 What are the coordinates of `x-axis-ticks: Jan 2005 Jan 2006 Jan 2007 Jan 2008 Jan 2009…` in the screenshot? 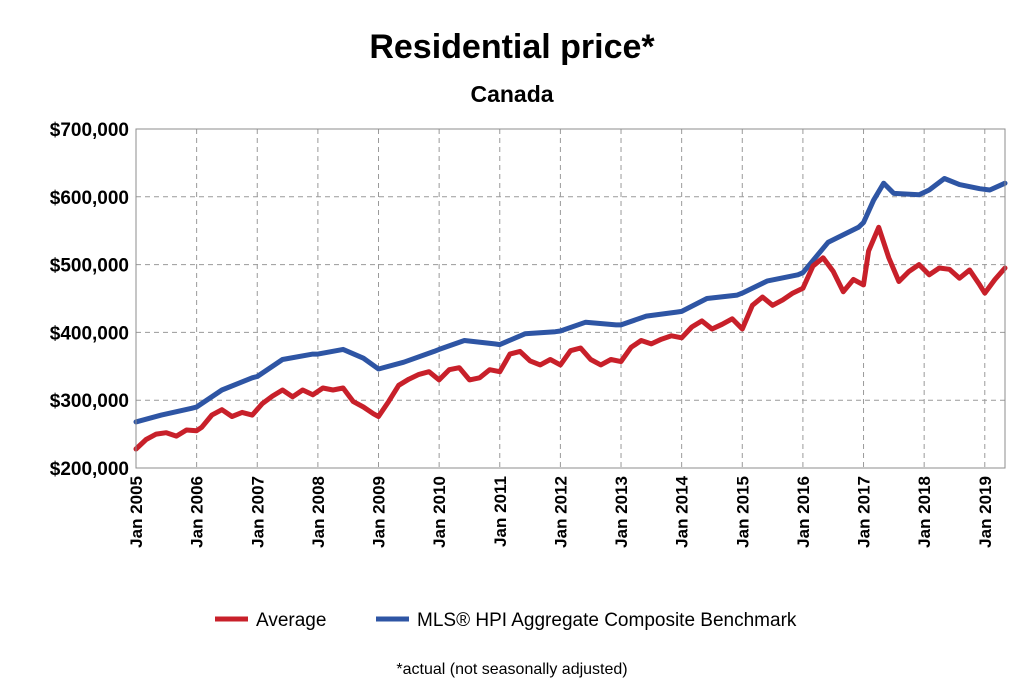 It's located at (561, 511).